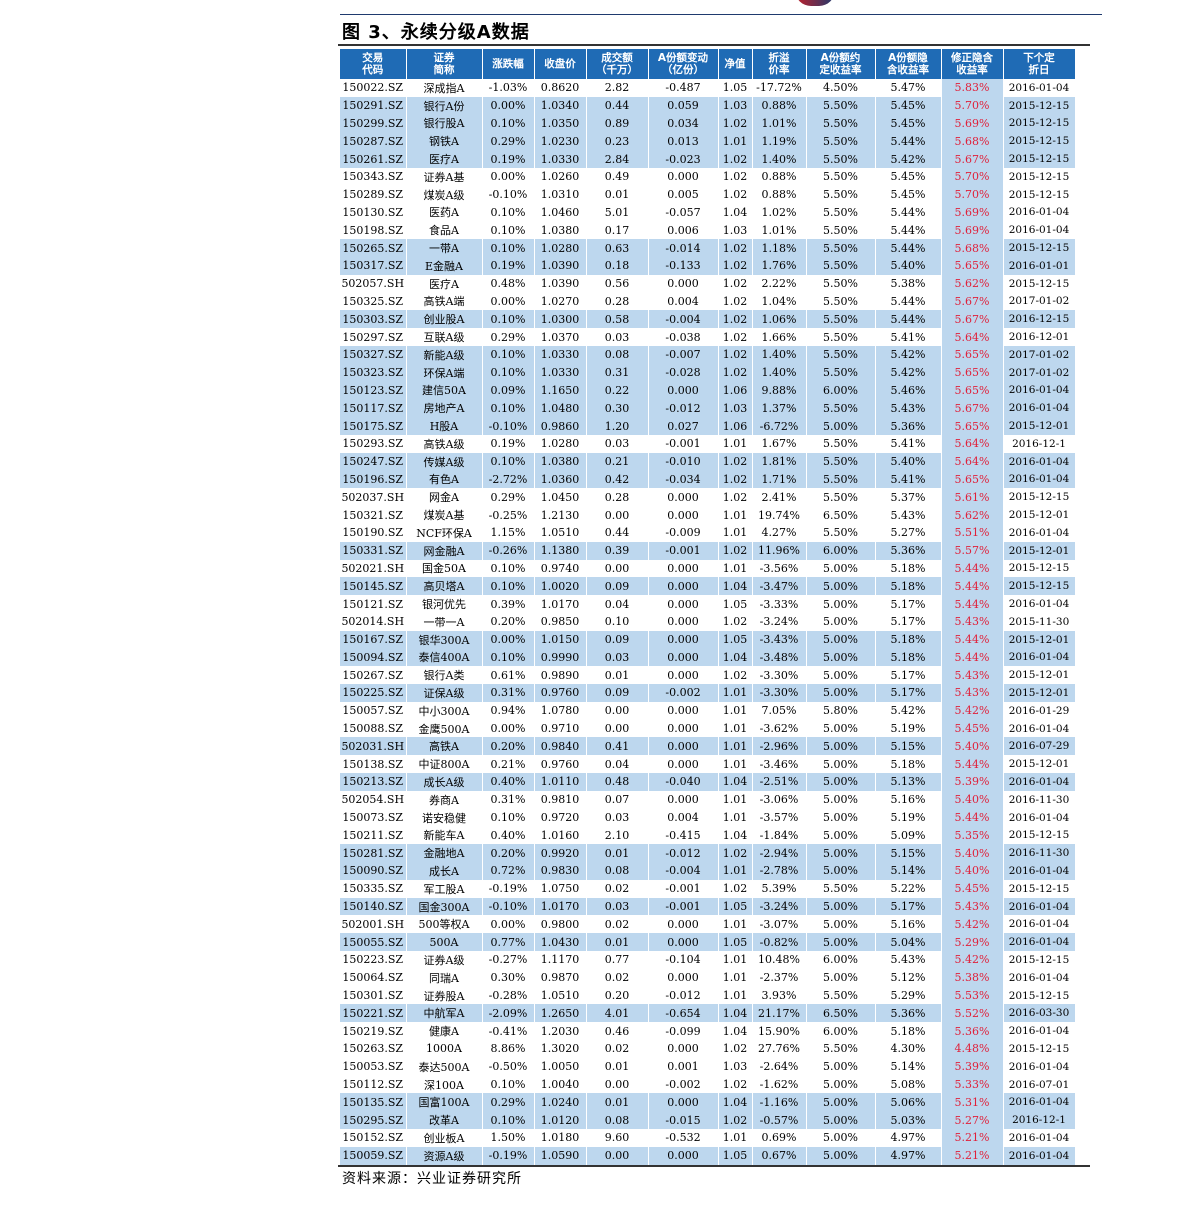 The height and width of the screenshot is (1208, 1191). I want to click on table-cell: 5.70%, so click(972, 194).